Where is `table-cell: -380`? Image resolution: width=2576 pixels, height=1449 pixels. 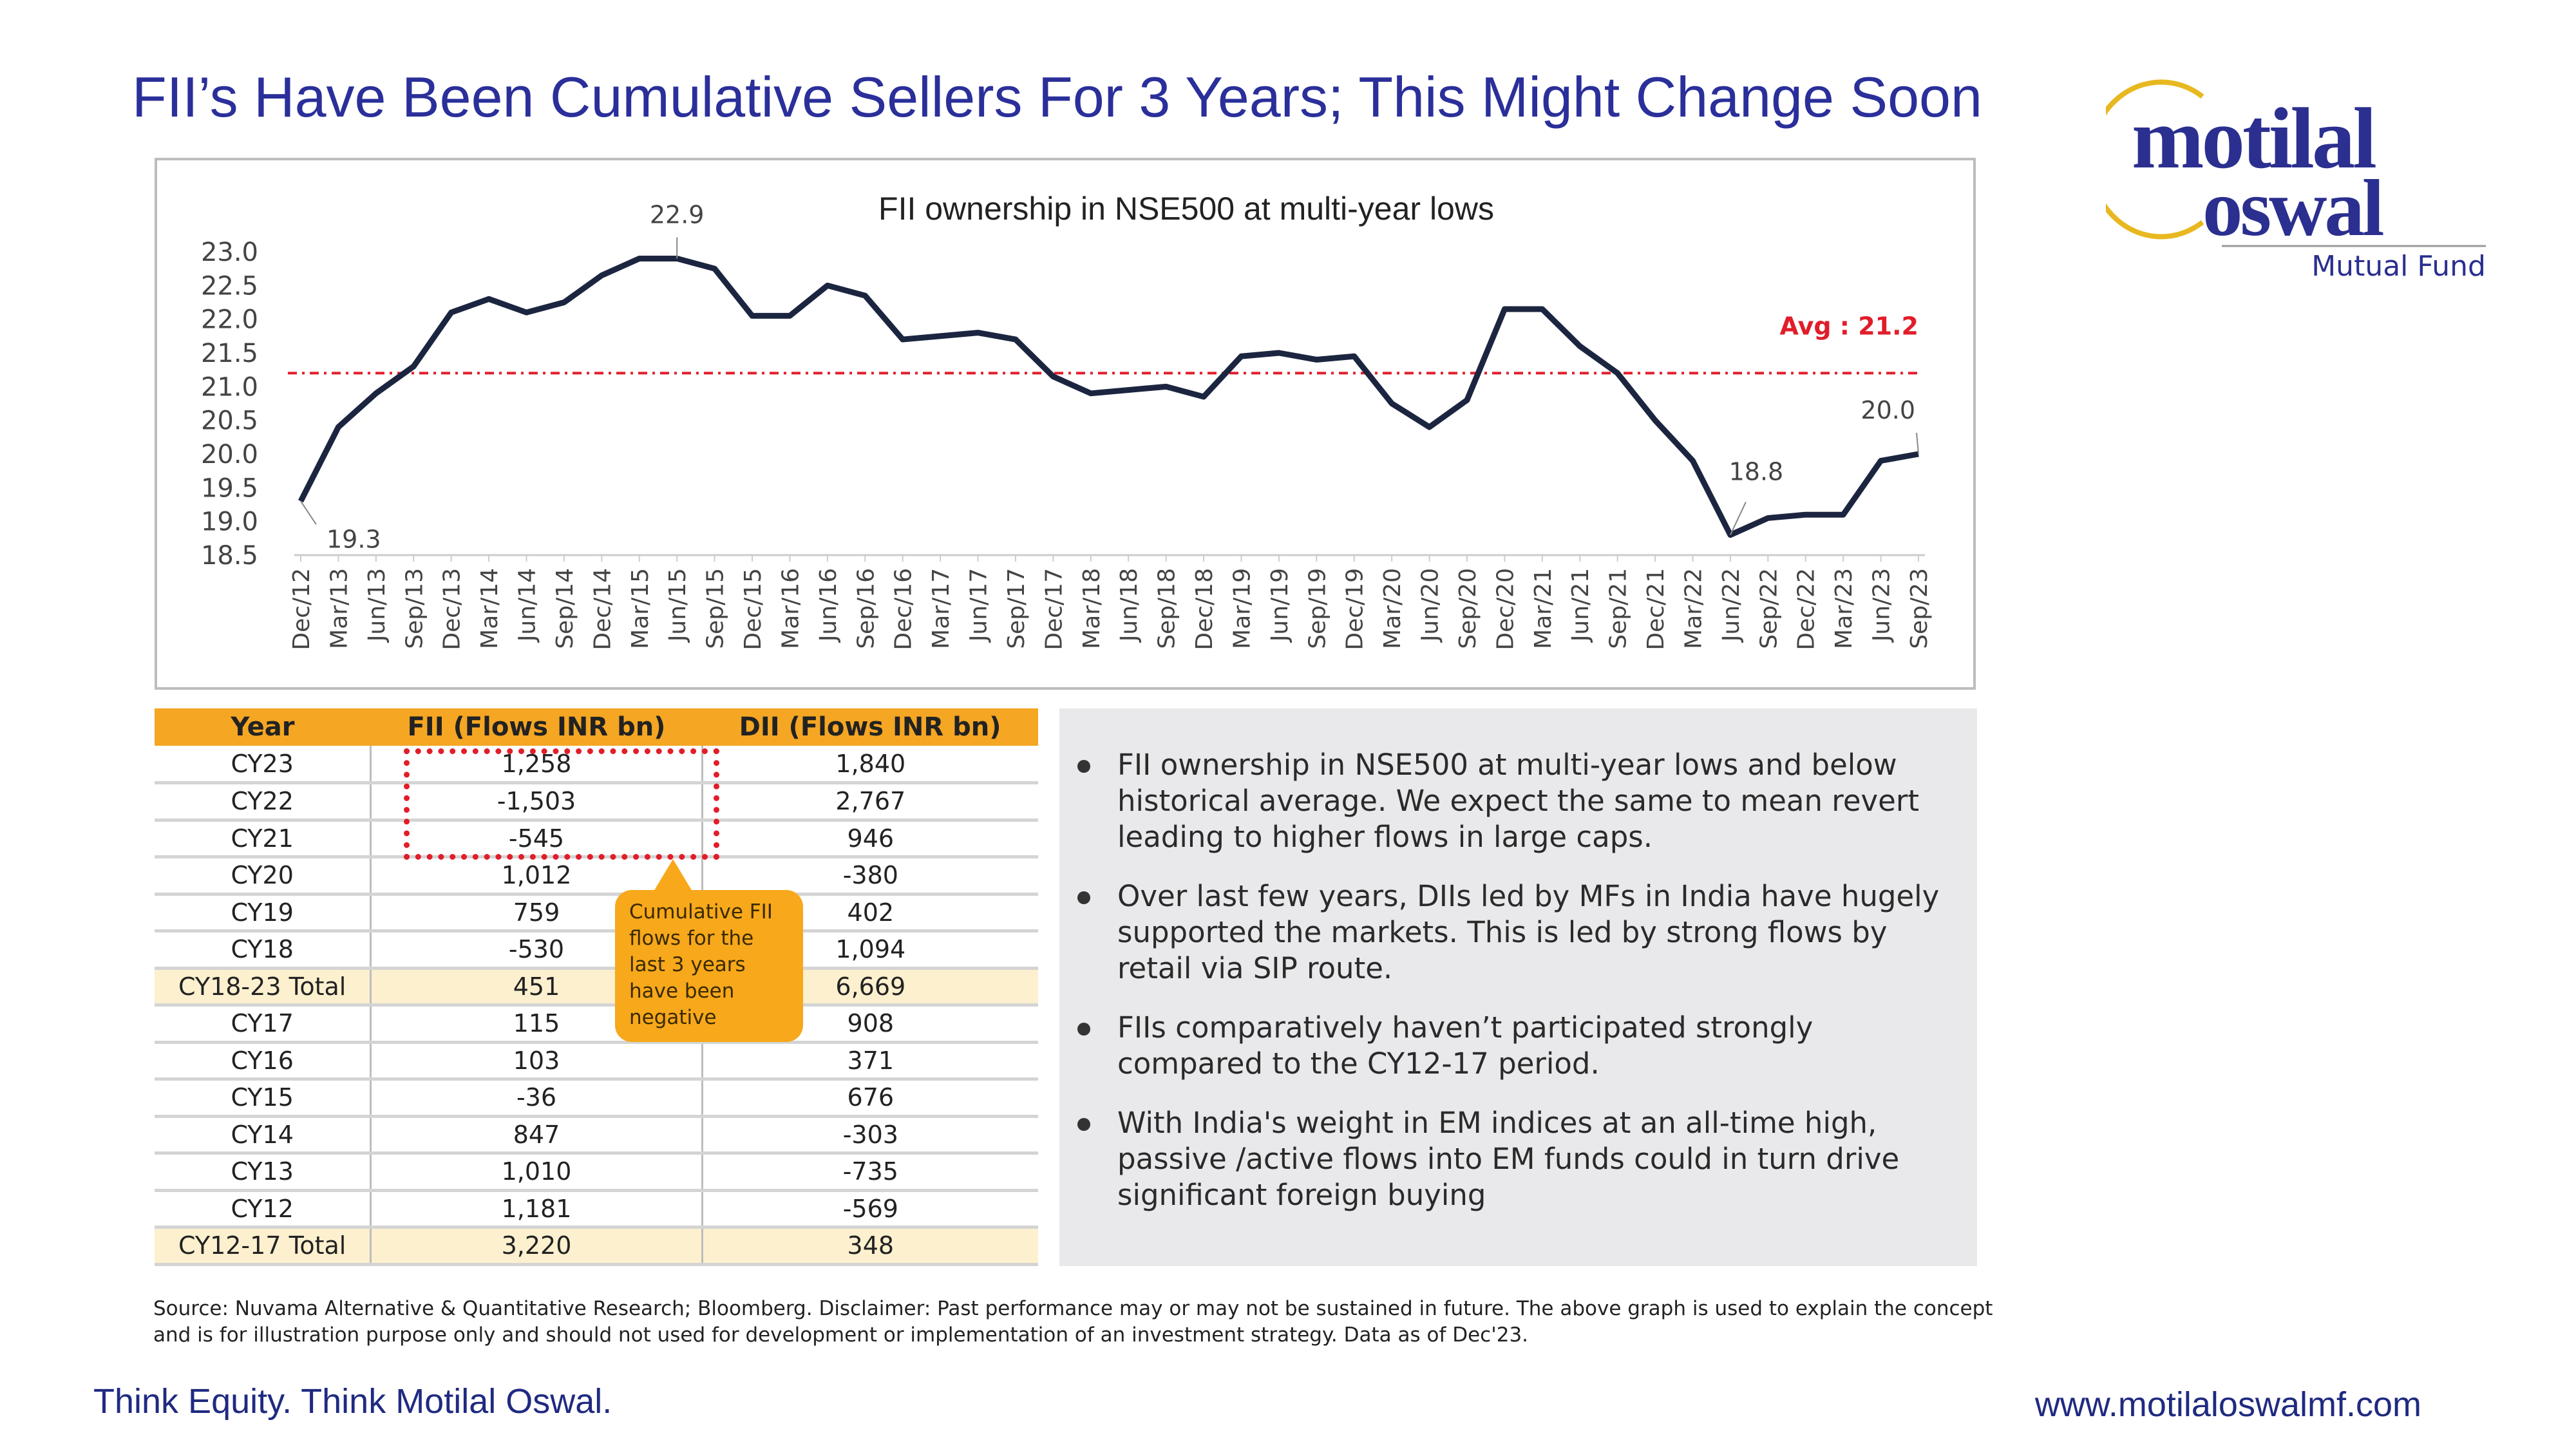
table-cell: -380 is located at coordinates (870, 877).